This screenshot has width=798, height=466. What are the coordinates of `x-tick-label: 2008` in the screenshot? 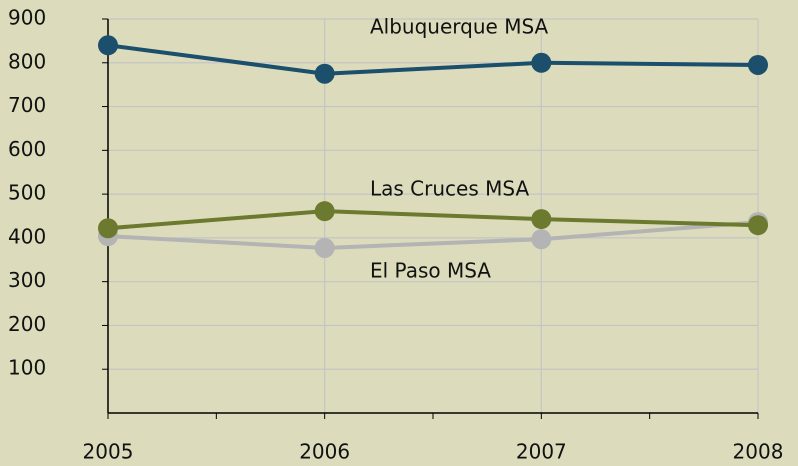 It's located at (758, 452).